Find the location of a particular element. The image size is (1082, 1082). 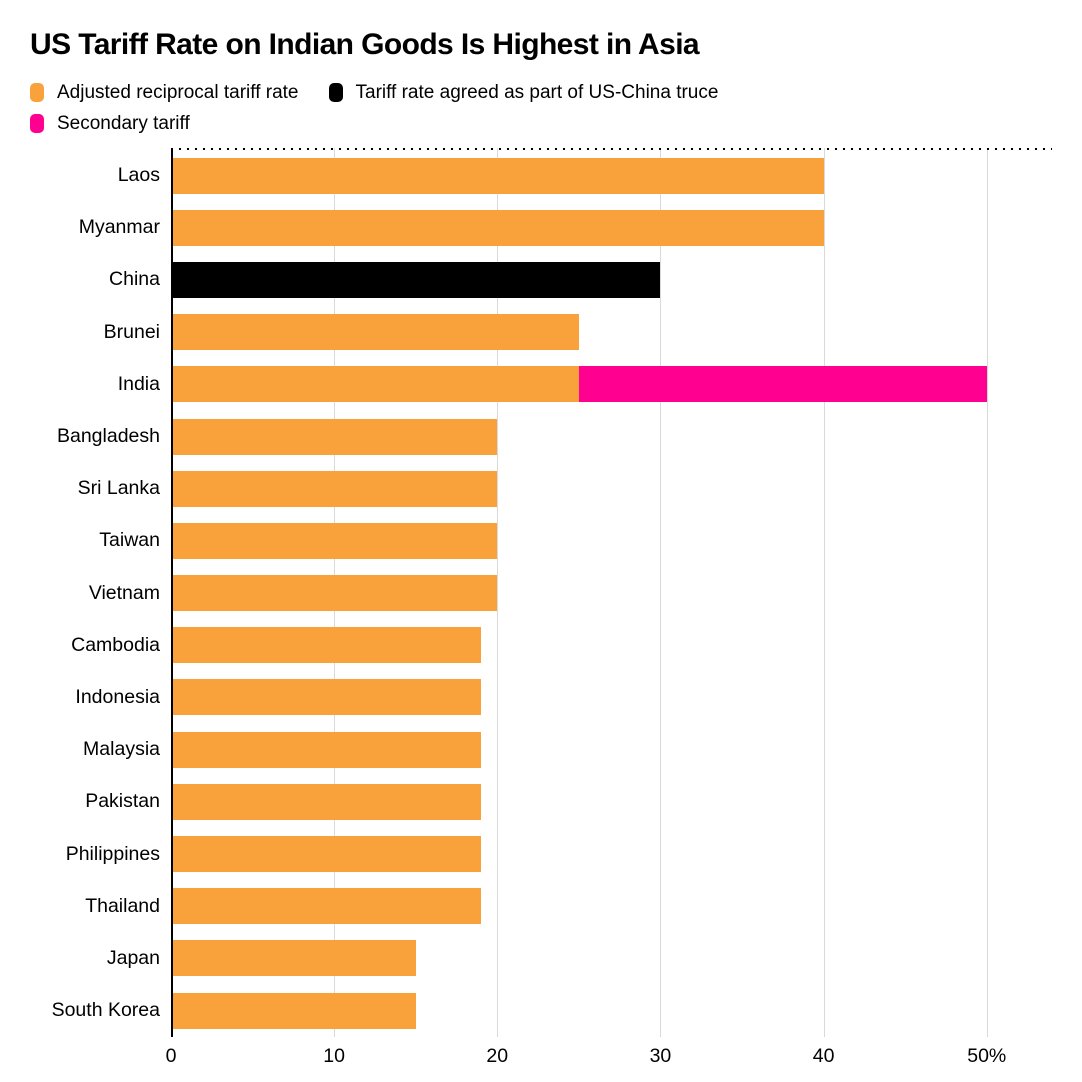

plot-top-dotted-border is located at coordinates (611, 148).